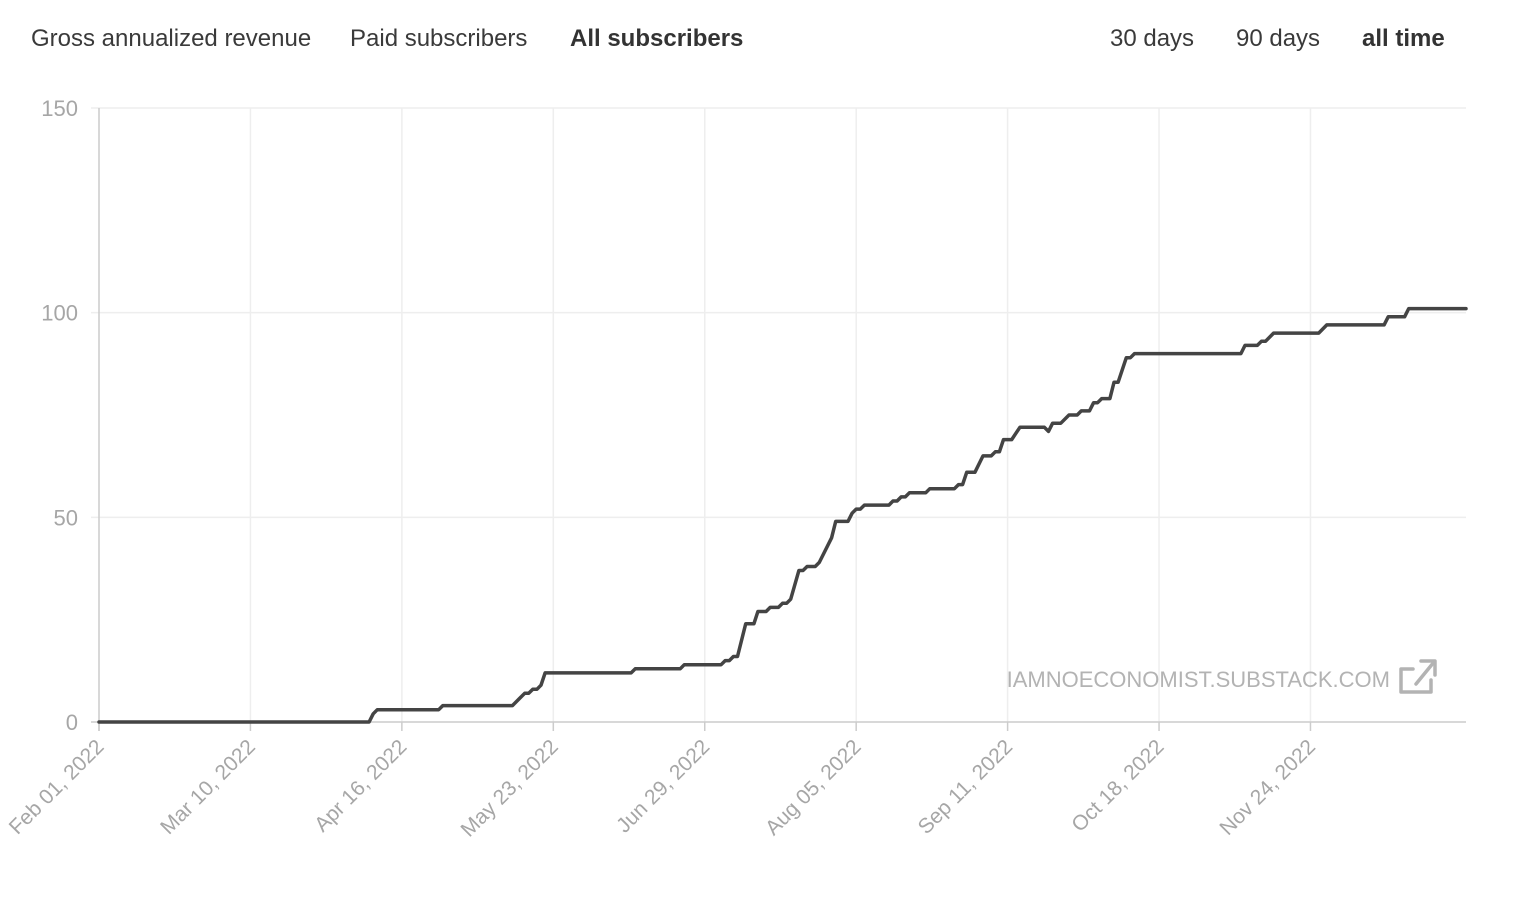 This screenshot has height=918, width=1514. What do you see at coordinates (72, 722) in the screenshot?
I see `y-tick-label: 0` at bounding box center [72, 722].